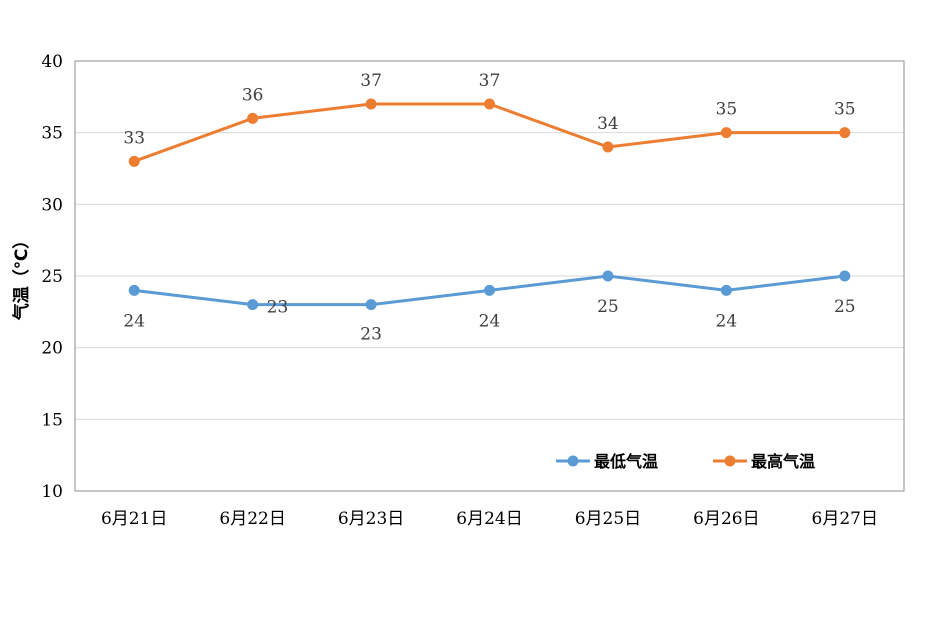 The height and width of the screenshot is (625, 931). I want to click on data-label: 34, so click(608, 124).